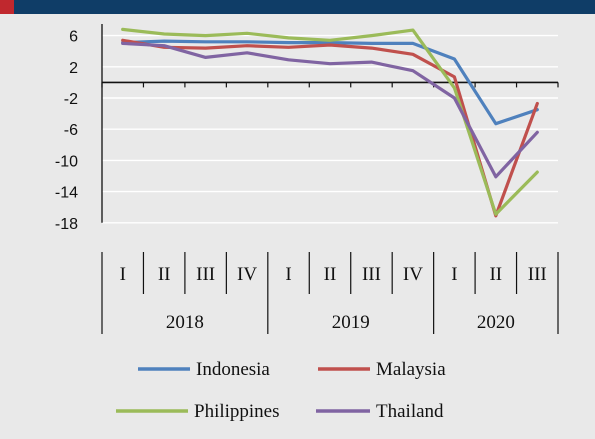  Describe the element at coordinates (410, 411) in the screenshot. I see `legend-label-thailand: Thailand` at that location.